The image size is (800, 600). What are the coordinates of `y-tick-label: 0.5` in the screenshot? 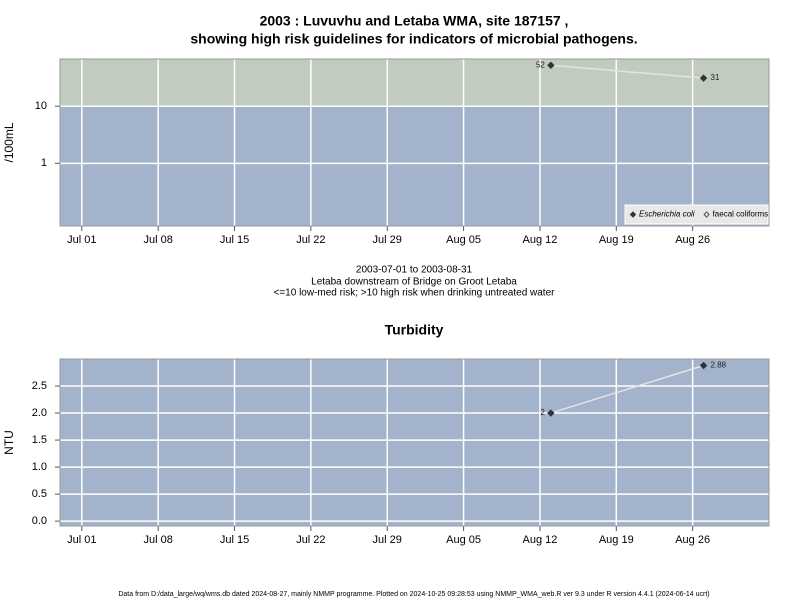 It's located at (39, 494).